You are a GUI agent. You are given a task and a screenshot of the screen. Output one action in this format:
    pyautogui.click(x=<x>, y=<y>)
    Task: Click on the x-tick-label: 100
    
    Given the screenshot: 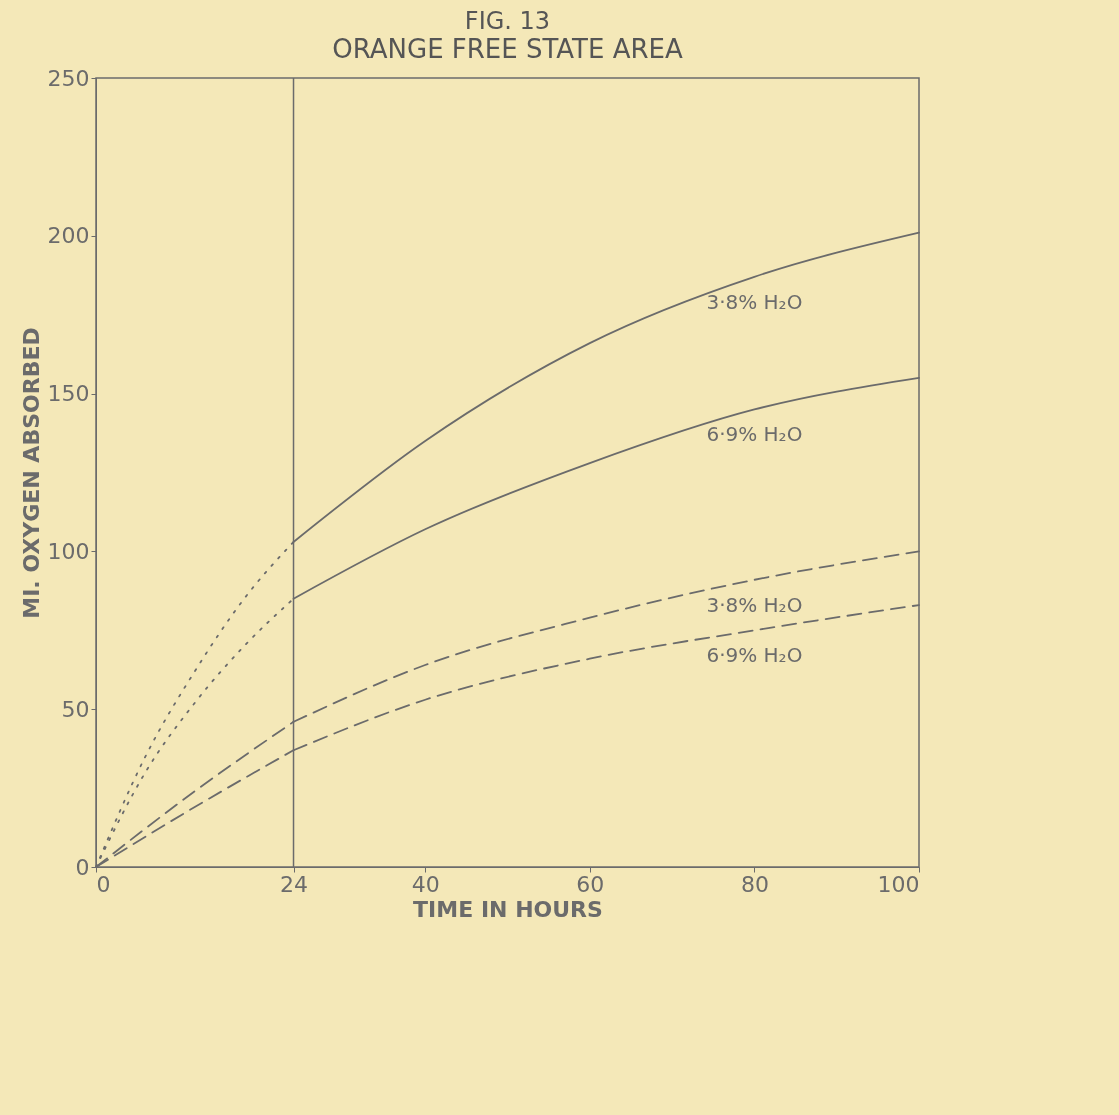 What is the action you would take?
    pyautogui.click(x=898, y=884)
    